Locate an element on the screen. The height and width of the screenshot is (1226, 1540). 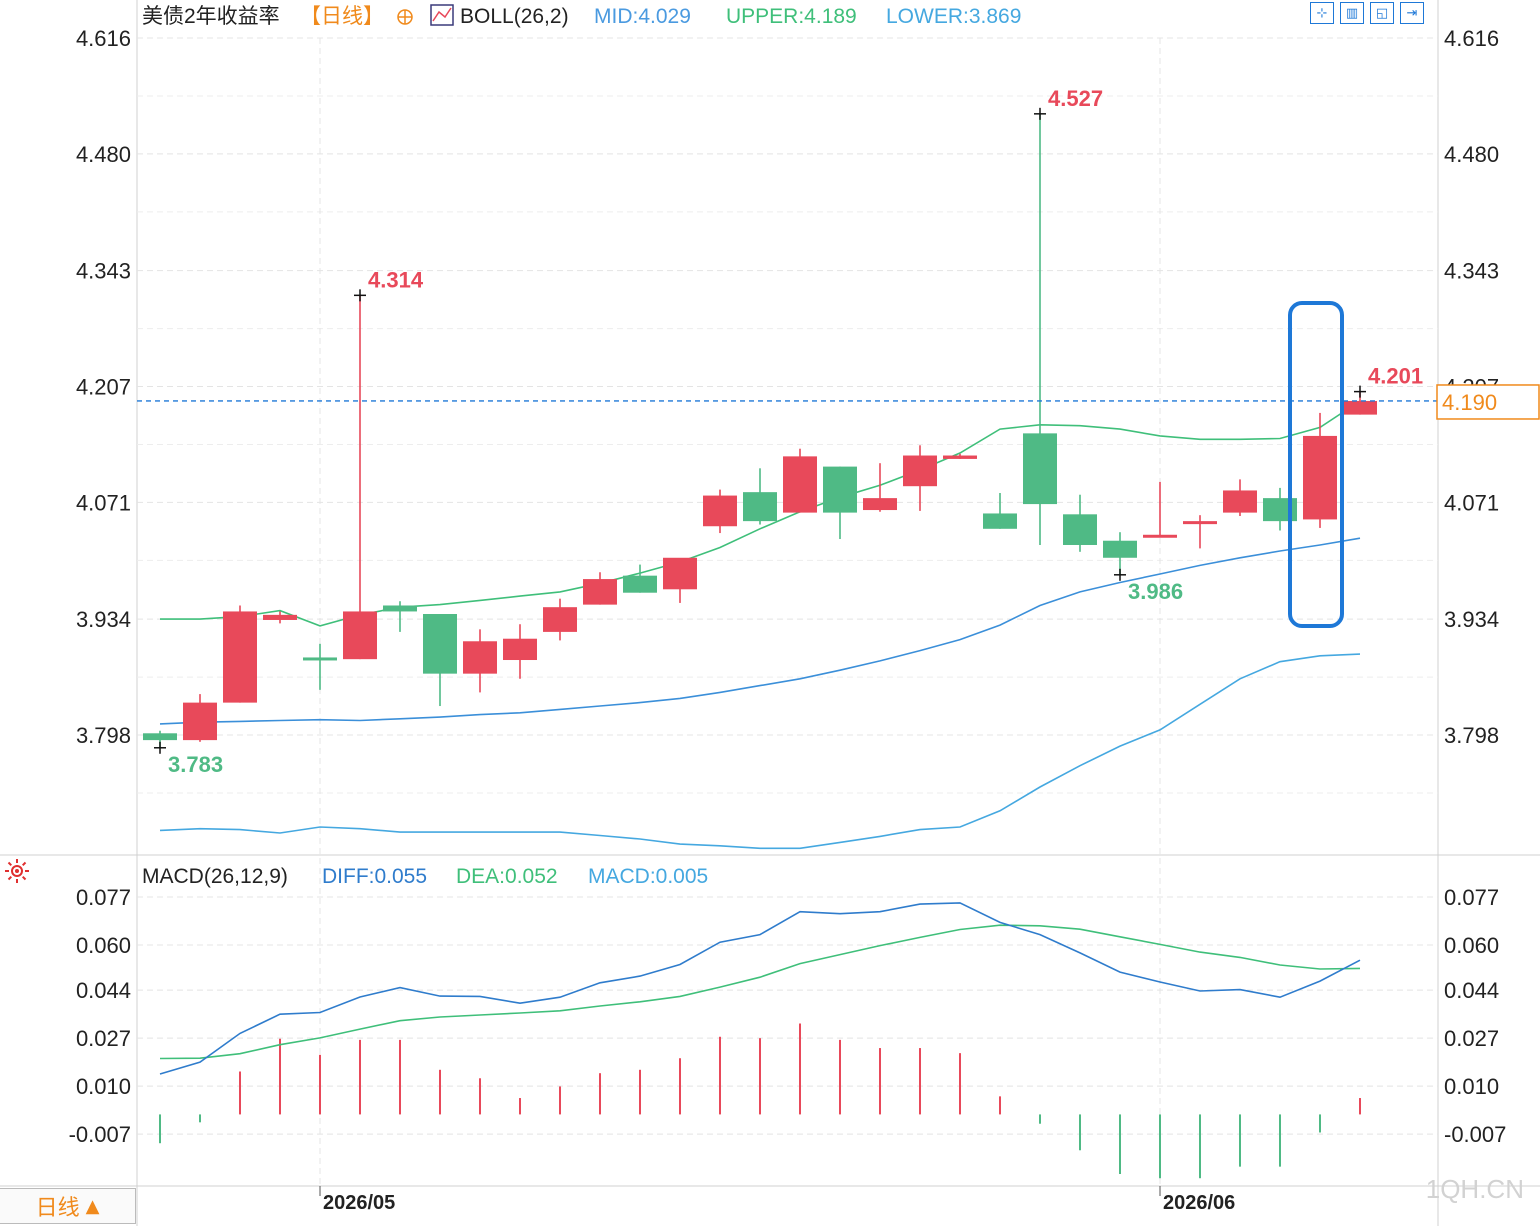
boll-mid-line is located at coordinates (760, 631).